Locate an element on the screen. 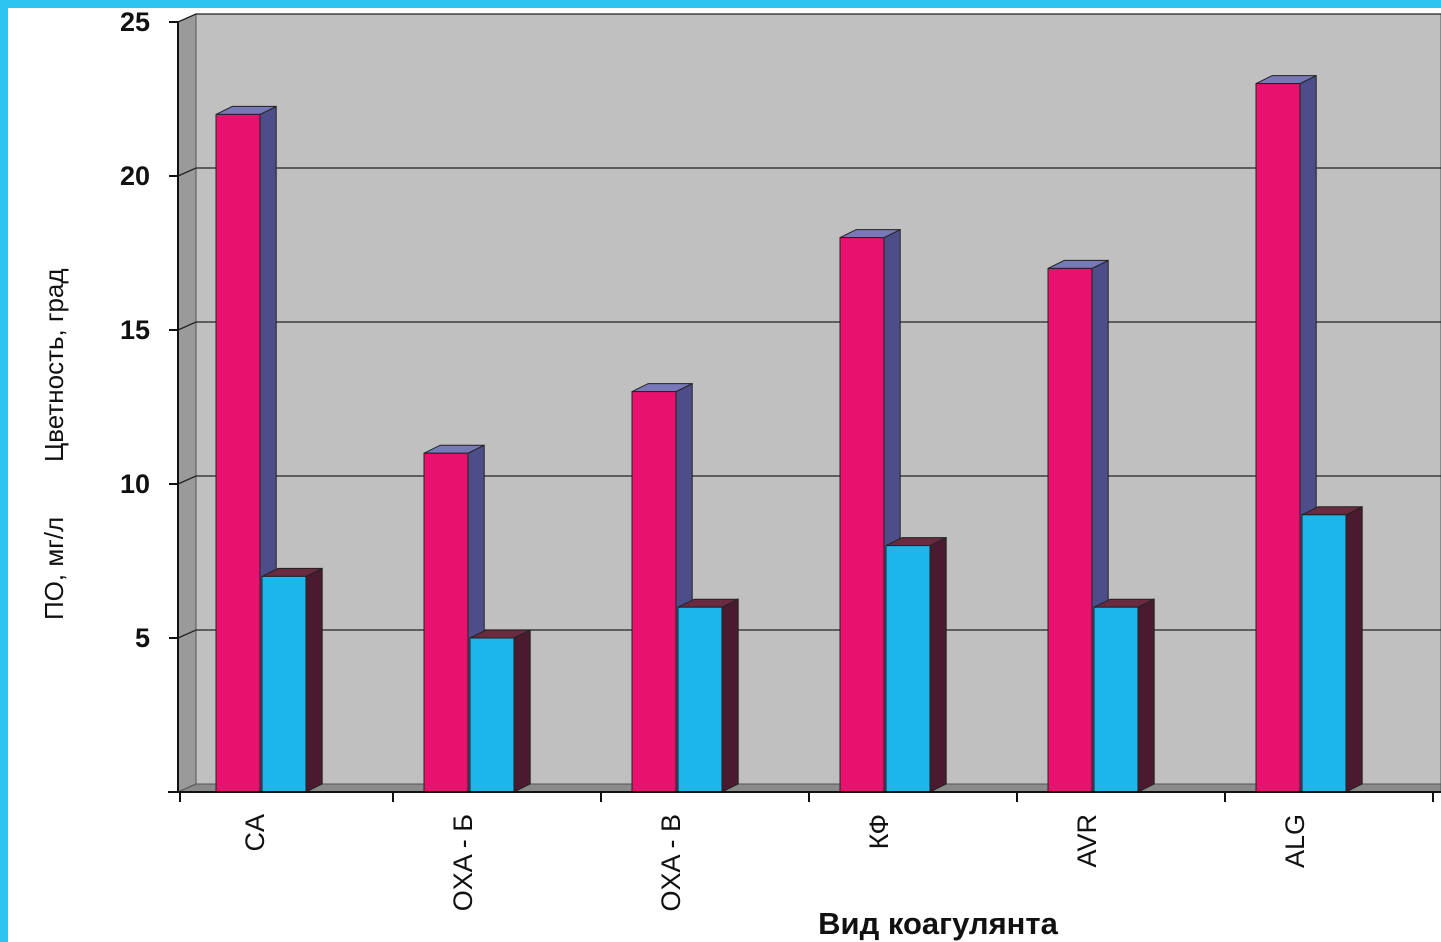  side-wall is located at coordinates (187, 403).